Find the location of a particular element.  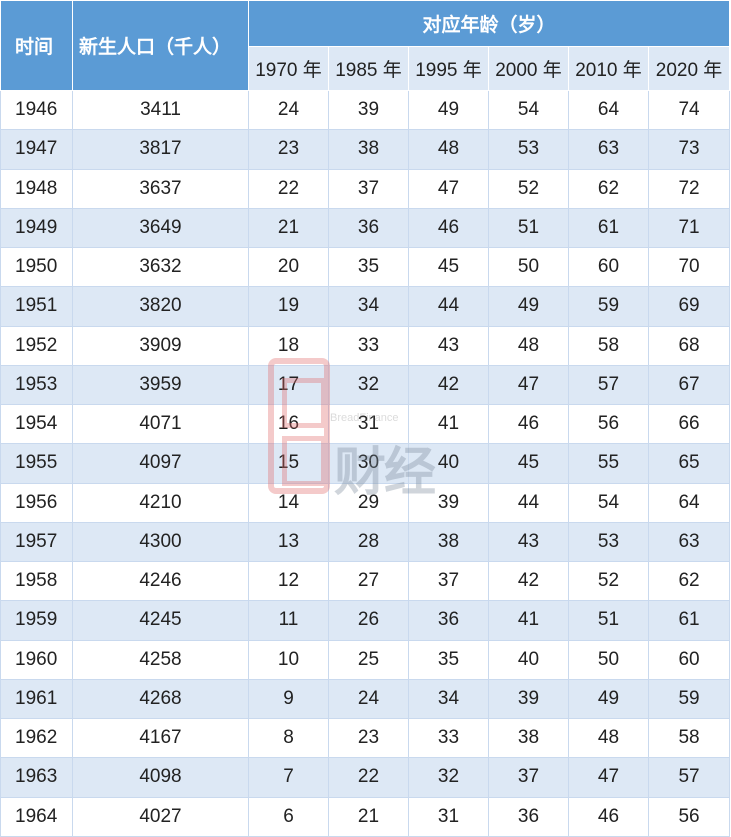

cell-age: 14 is located at coordinates (288, 502).